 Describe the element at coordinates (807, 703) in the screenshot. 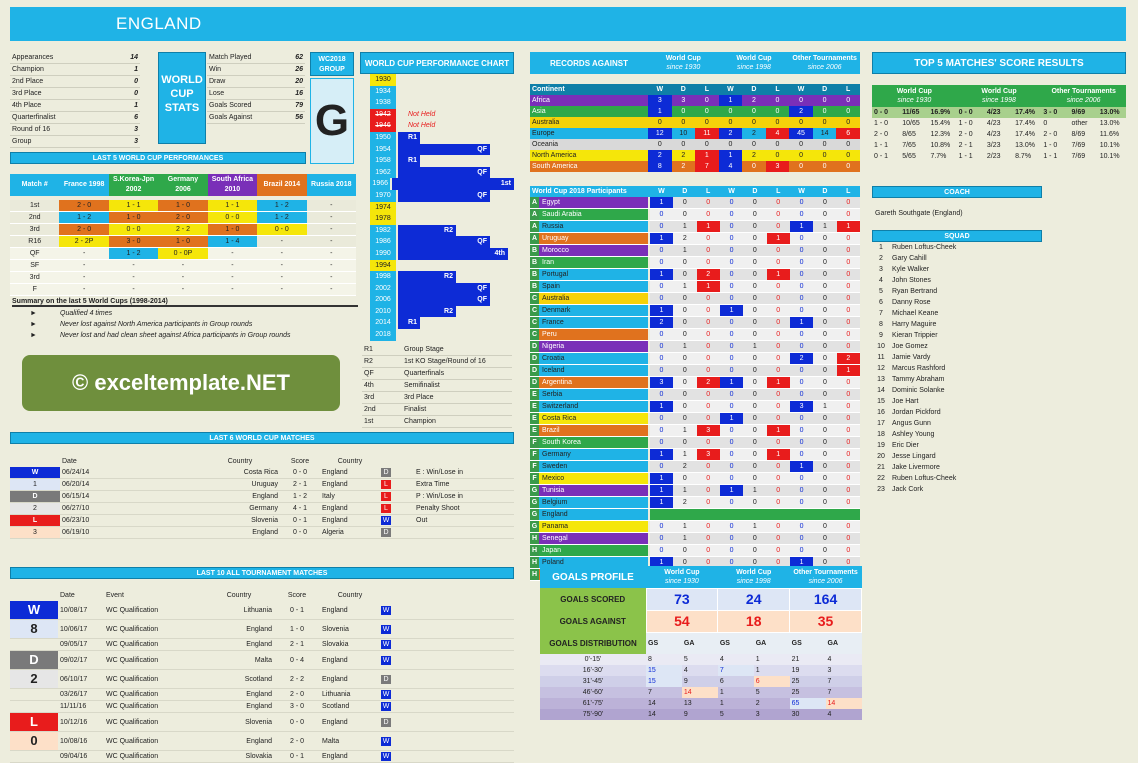

I see `dist-value: 65` at that location.